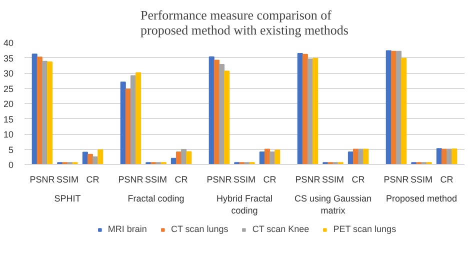 Image resolution: width=474 pixels, height=267 pixels. I want to click on y-tick-label: 5, so click(11, 149).